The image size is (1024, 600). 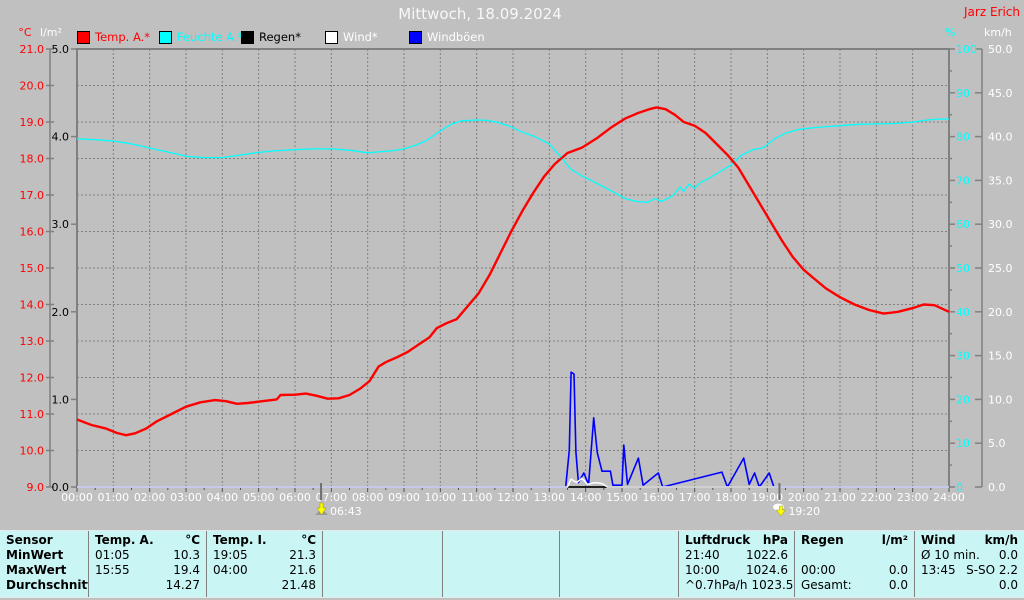 What do you see at coordinates (32, 341) in the screenshot?
I see `axis-tick-label: 13.0` at bounding box center [32, 341].